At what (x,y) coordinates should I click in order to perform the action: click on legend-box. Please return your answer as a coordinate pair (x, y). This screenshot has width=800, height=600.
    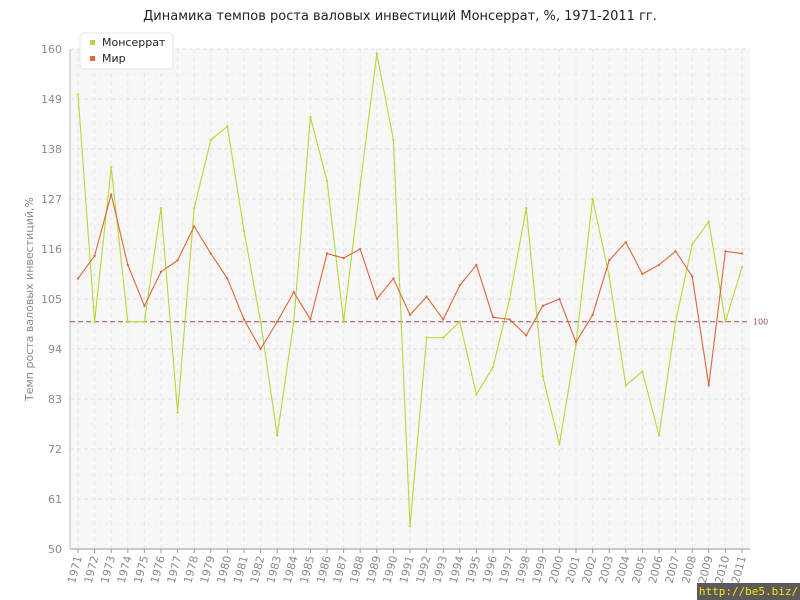
    Looking at the image, I should click on (126, 51).